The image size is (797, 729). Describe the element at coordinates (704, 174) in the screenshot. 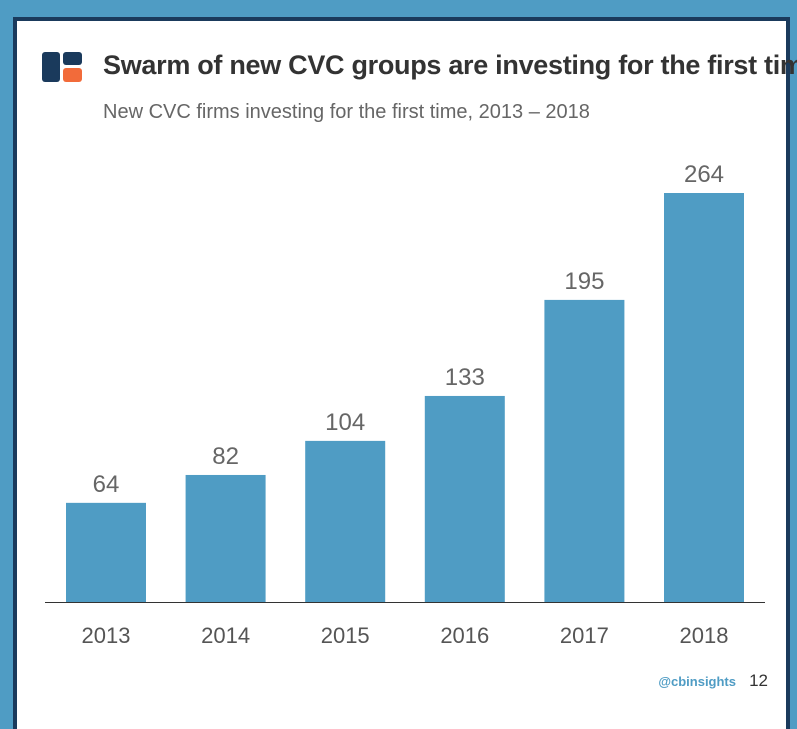

I see `data-label-2018: 264` at that location.